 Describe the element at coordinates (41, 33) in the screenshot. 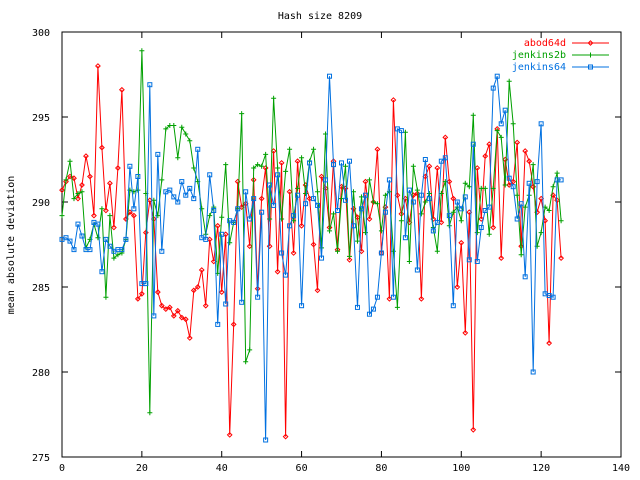

I see `y-tick-label: 300` at that location.